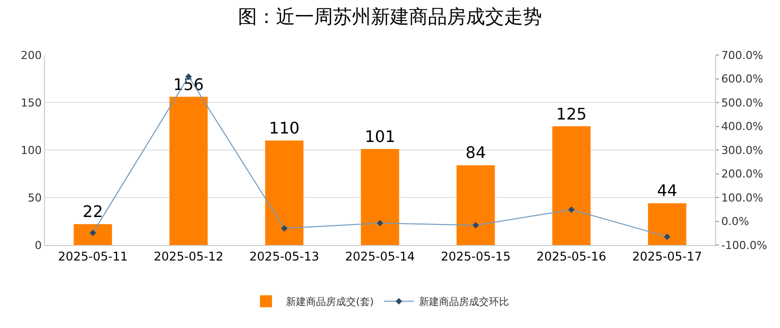  What do you see at coordinates (38, 245) in the screenshot?
I see `y-tick-label: 0` at bounding box center [38, 245].